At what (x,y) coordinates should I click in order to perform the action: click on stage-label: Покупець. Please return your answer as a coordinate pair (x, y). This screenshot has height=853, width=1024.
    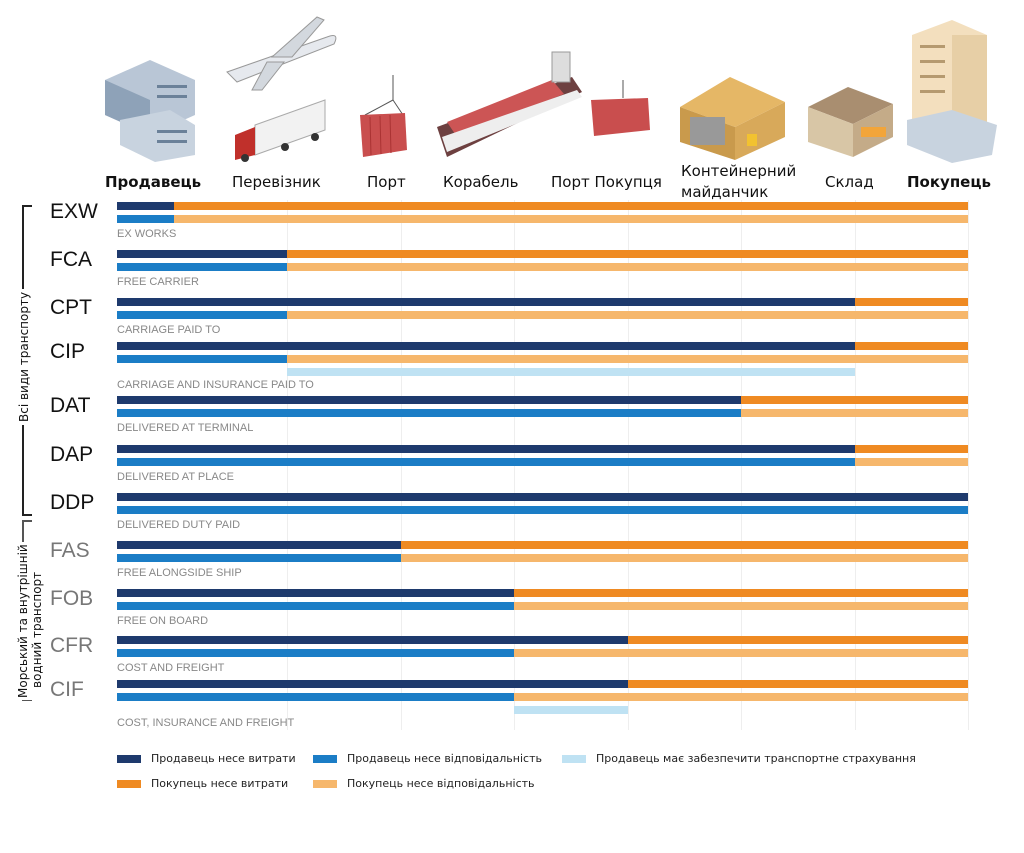
    Looking at the image, I should click on (949, 182).